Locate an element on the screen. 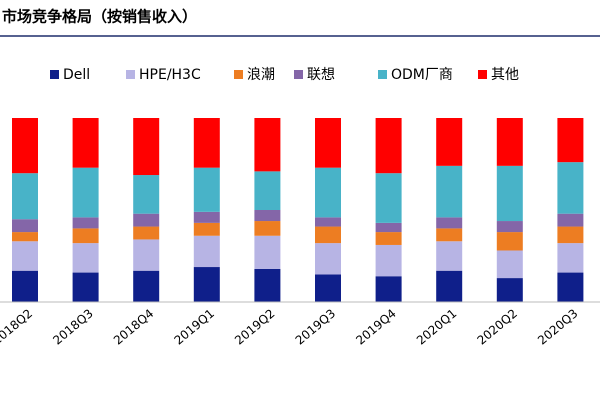 Image resolution: width=600 pixels, height=400 pixels. legend-label: Dell is located at coordinates (76, 75).